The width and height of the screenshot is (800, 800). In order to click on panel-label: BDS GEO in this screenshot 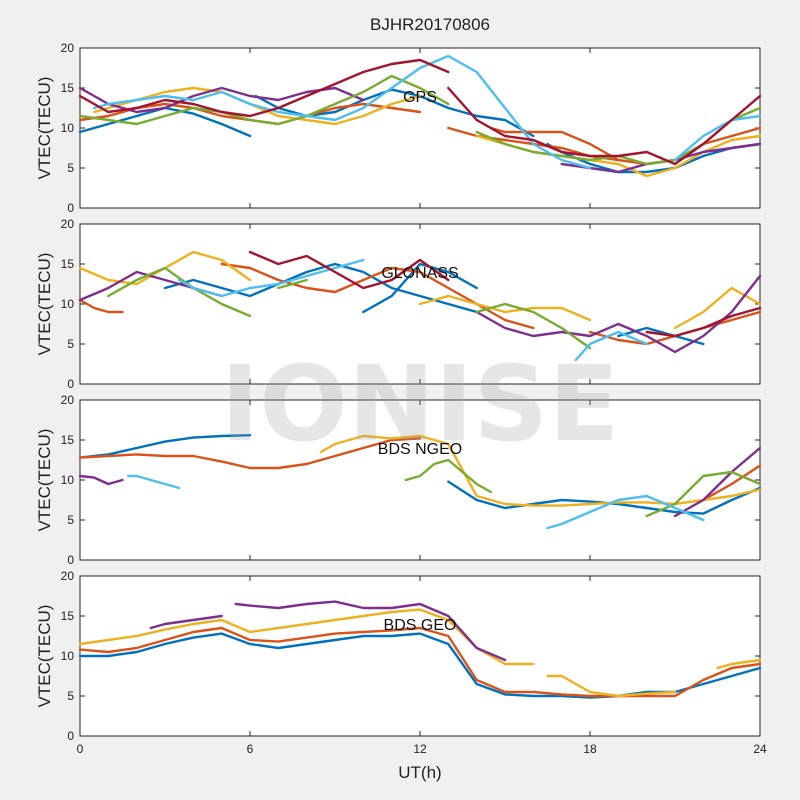, I will do `click(420, 625)`.